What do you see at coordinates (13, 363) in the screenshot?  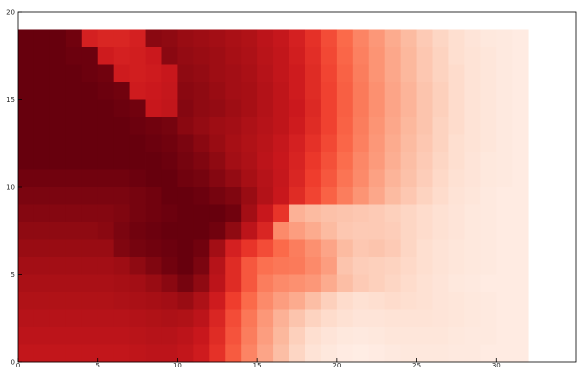 I see `y-tick-label: 0` at bounding box center [13, 363].